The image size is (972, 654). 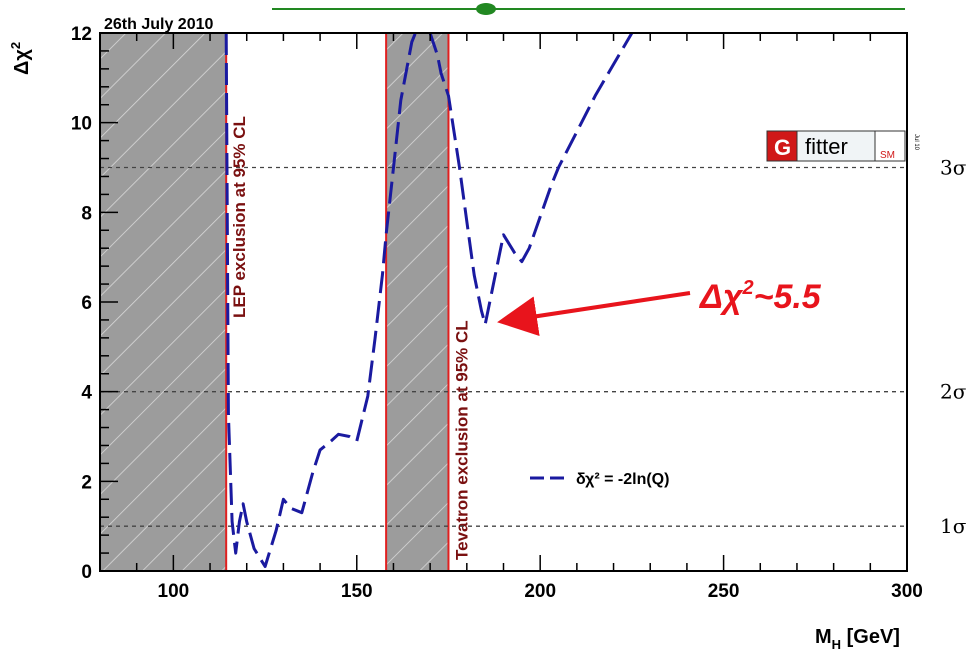 I want to click on y-tick-label: 2, so click(x=86, y=482).